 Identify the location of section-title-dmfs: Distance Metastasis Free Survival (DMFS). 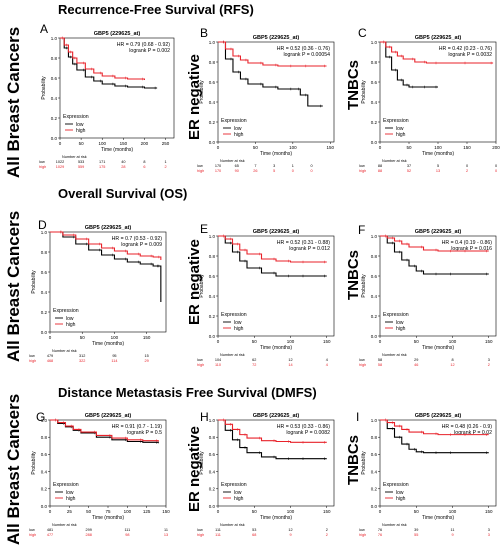
(187, 392).